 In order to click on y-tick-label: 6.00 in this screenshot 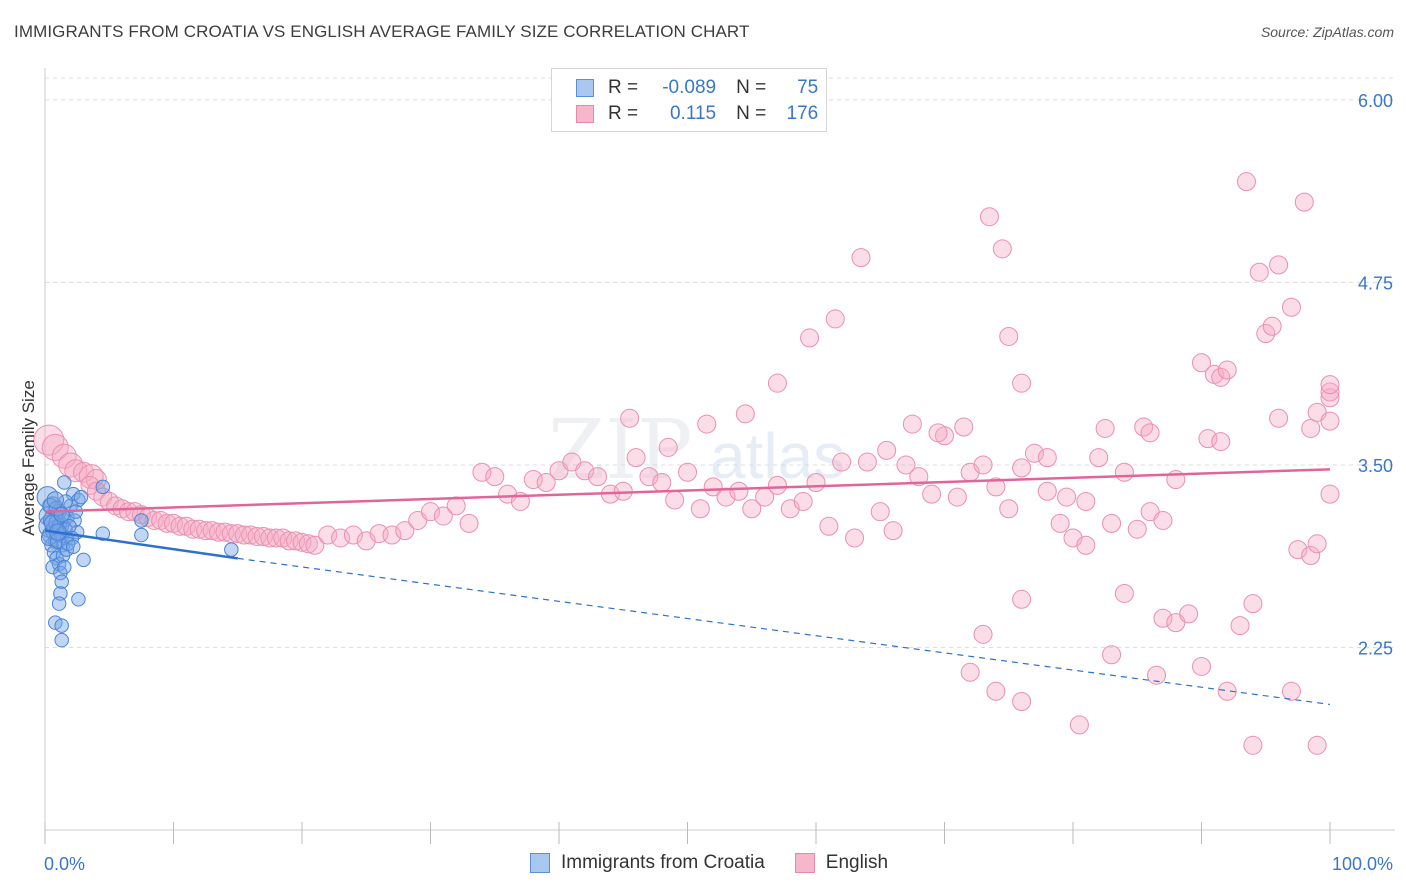, I will do `click(1375, 101)`.